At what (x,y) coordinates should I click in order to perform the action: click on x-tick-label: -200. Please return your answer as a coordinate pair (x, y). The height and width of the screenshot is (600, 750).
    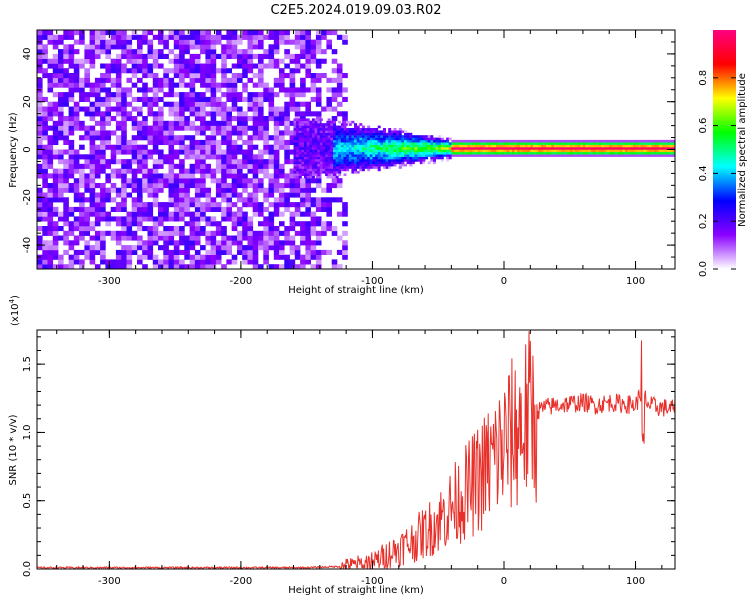
    Looking at the image, I should click on (241, 581).